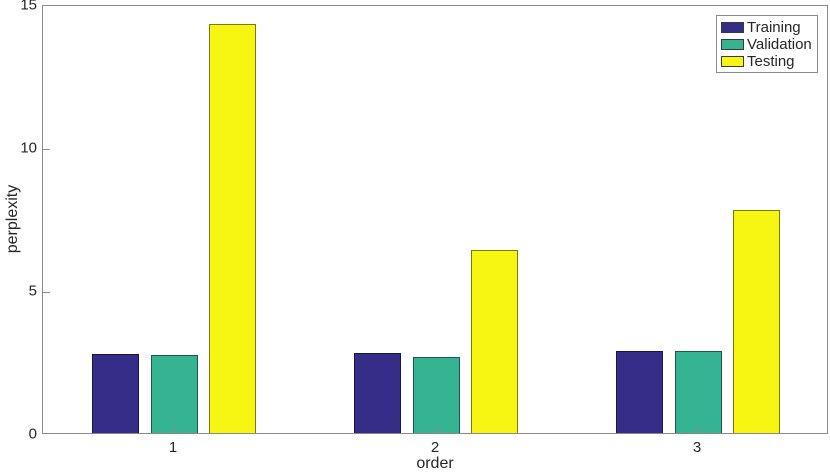  I want to click on y-tick-label-0: 0, so click(32, 434).